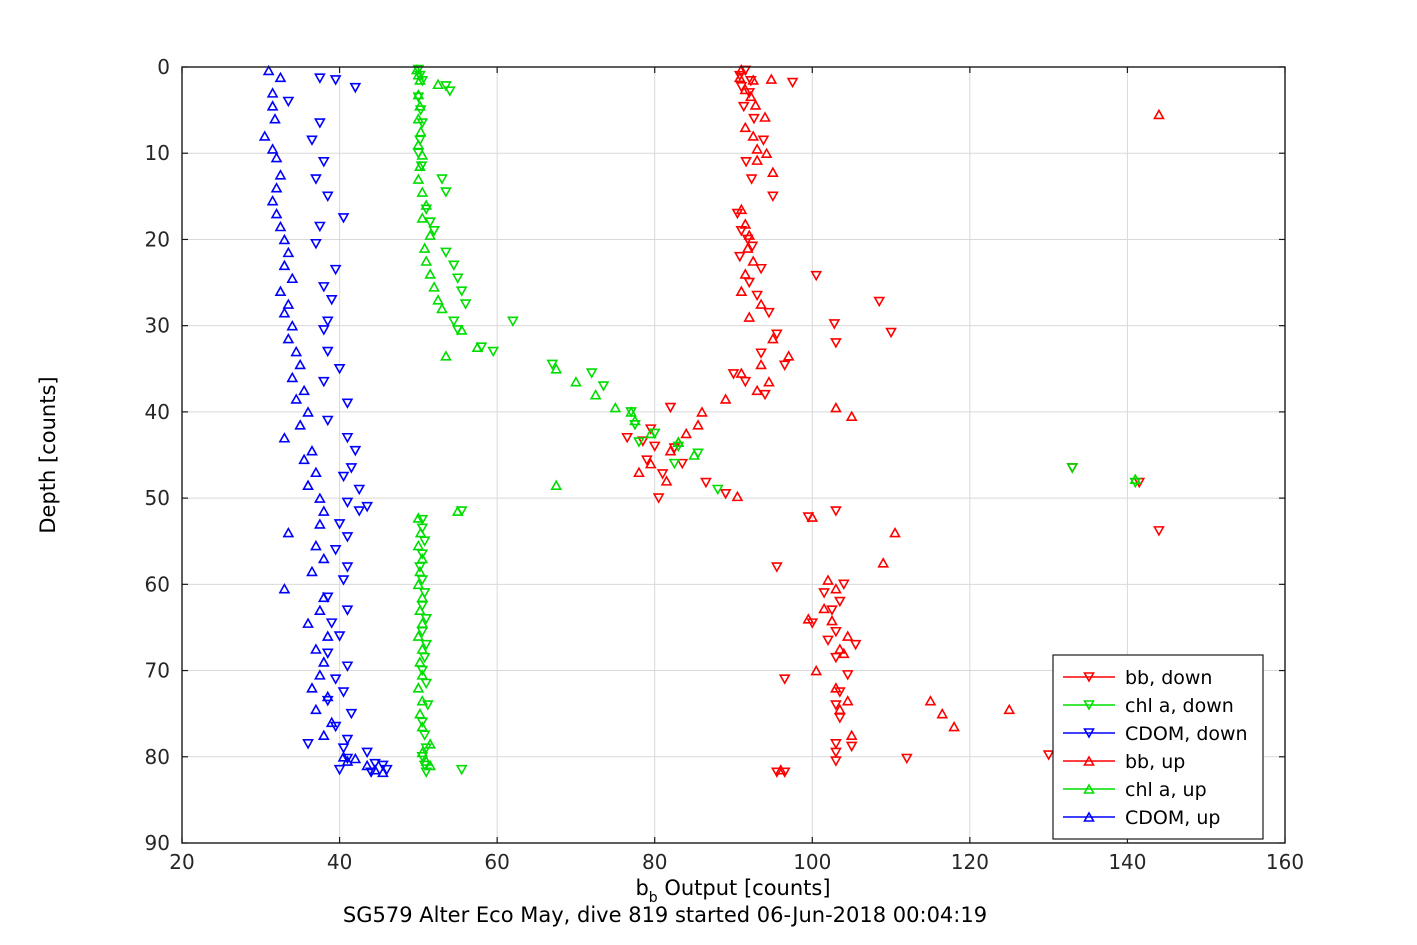 The image size is (1417, 945). I want to click on series-cdom-down, so click(337, 425).